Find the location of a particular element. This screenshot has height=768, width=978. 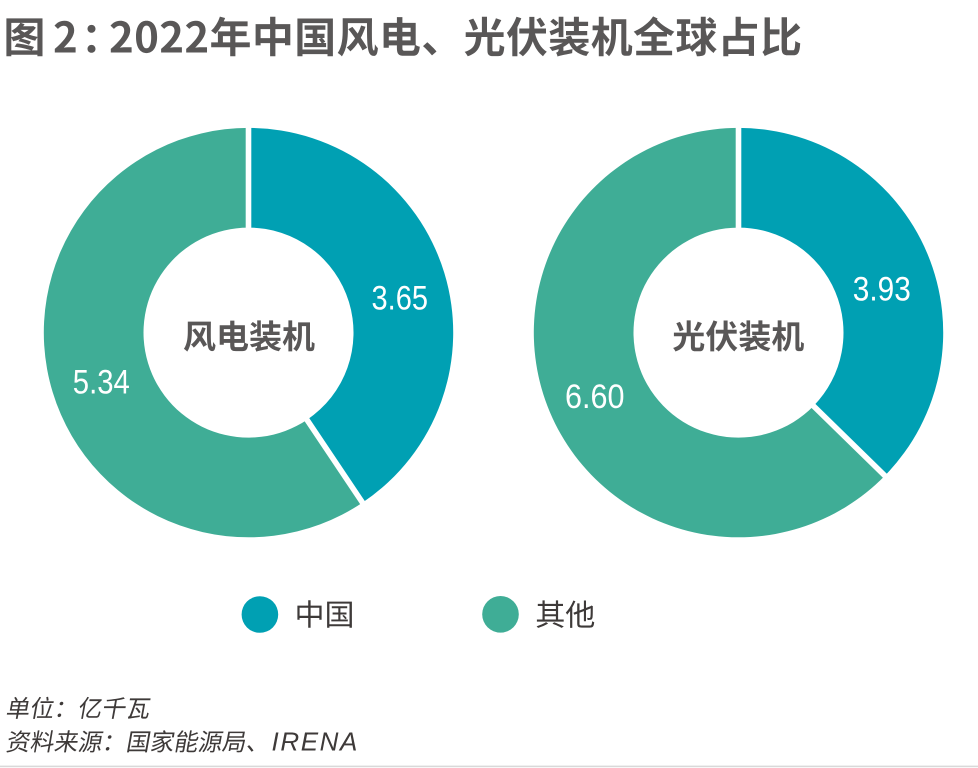

svg-text: 3.93 is located at coordinates (882, 290).